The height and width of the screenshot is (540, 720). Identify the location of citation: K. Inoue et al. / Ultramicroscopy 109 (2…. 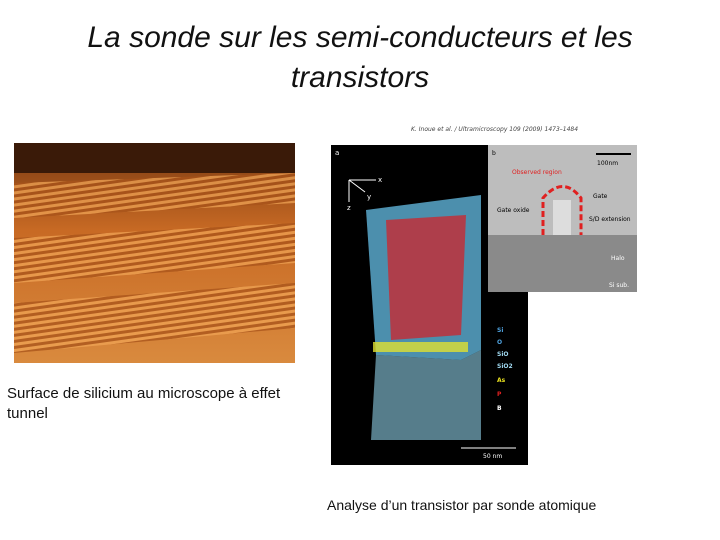
(494, 129).